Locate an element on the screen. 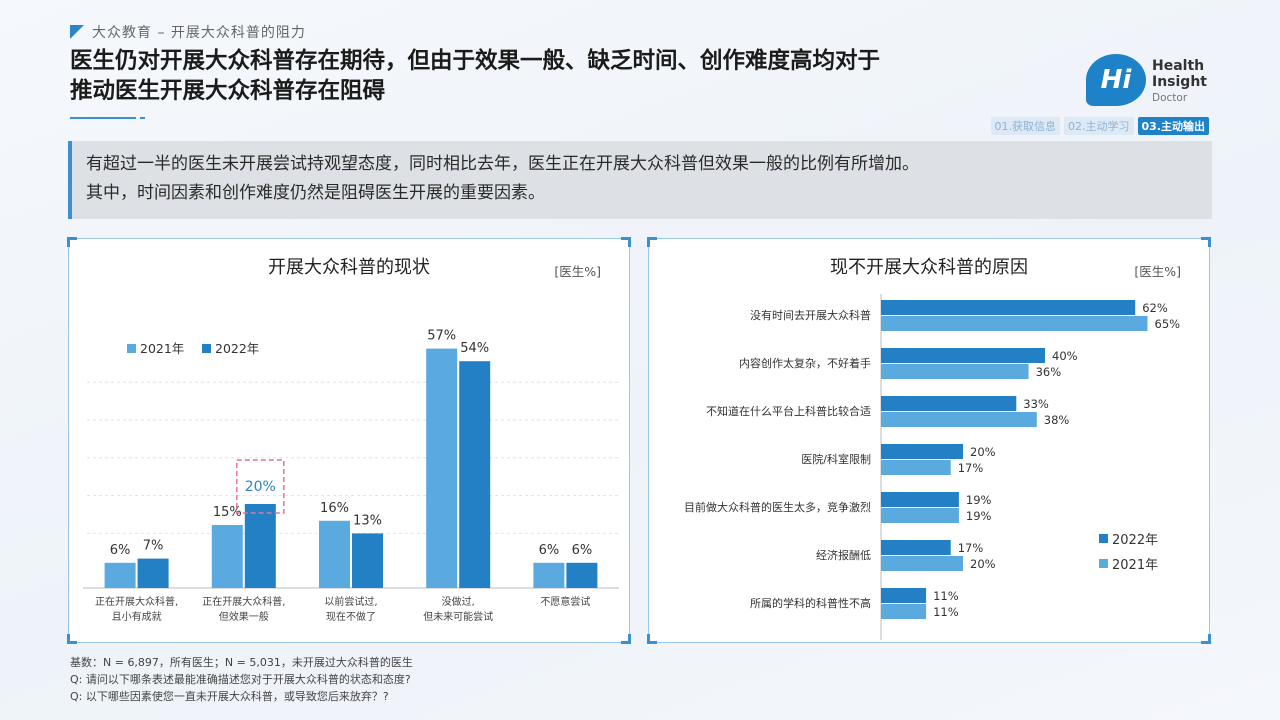  category-label: 没有时间去开展大众科普 is located at coordinates (810, 315).